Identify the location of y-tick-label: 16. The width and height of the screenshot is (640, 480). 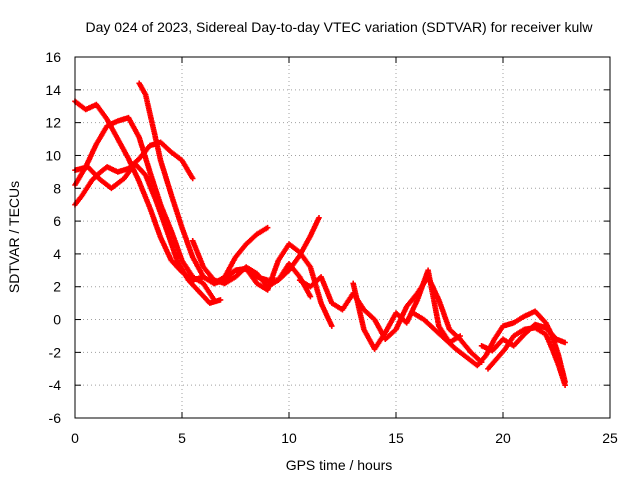
(53, 57).